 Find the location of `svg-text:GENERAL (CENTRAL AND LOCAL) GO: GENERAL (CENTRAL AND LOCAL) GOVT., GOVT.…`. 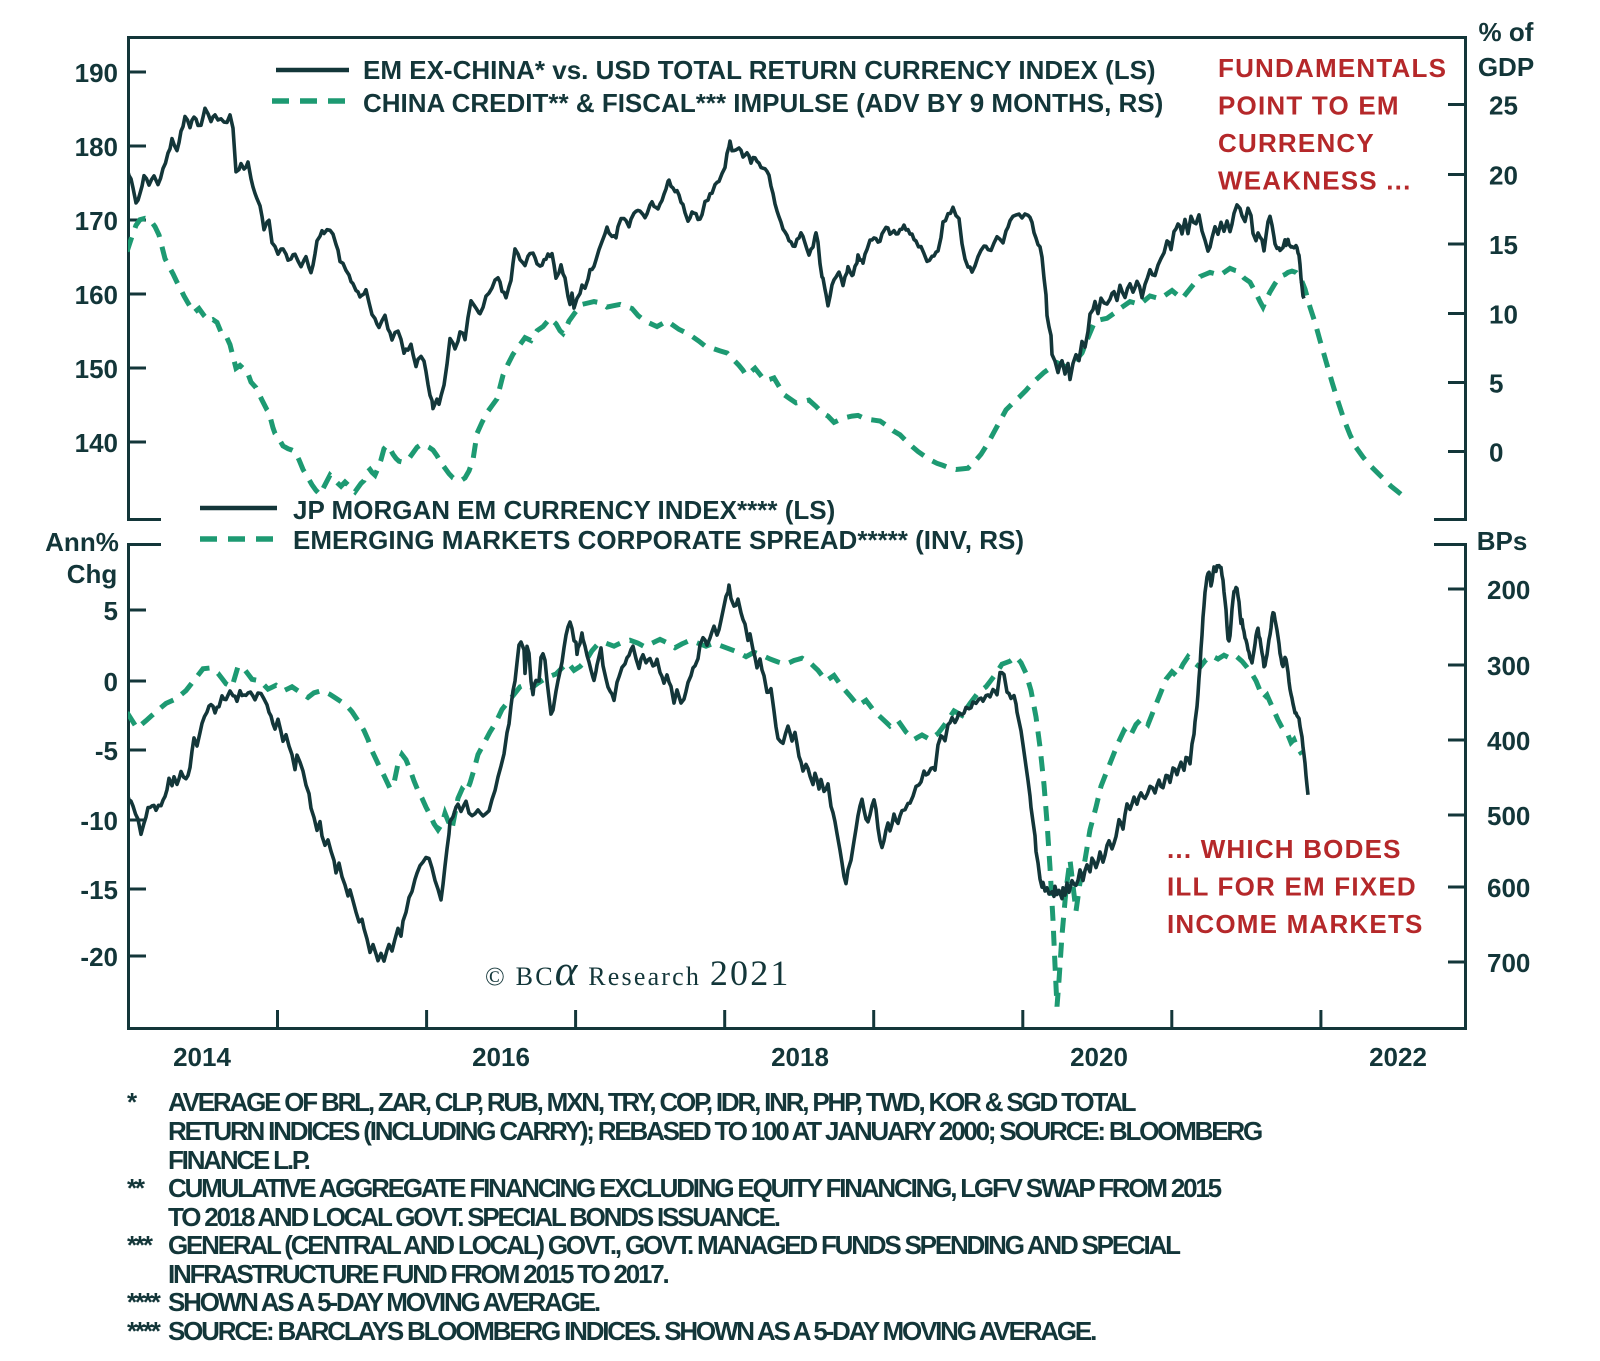

svg-text:GENERAL (CENTRAL AND LOCAL) GO: GENERAL (CENTRAL AND LOCAL) GOVT., GOVT.… is located at coordinates (674, 1245).